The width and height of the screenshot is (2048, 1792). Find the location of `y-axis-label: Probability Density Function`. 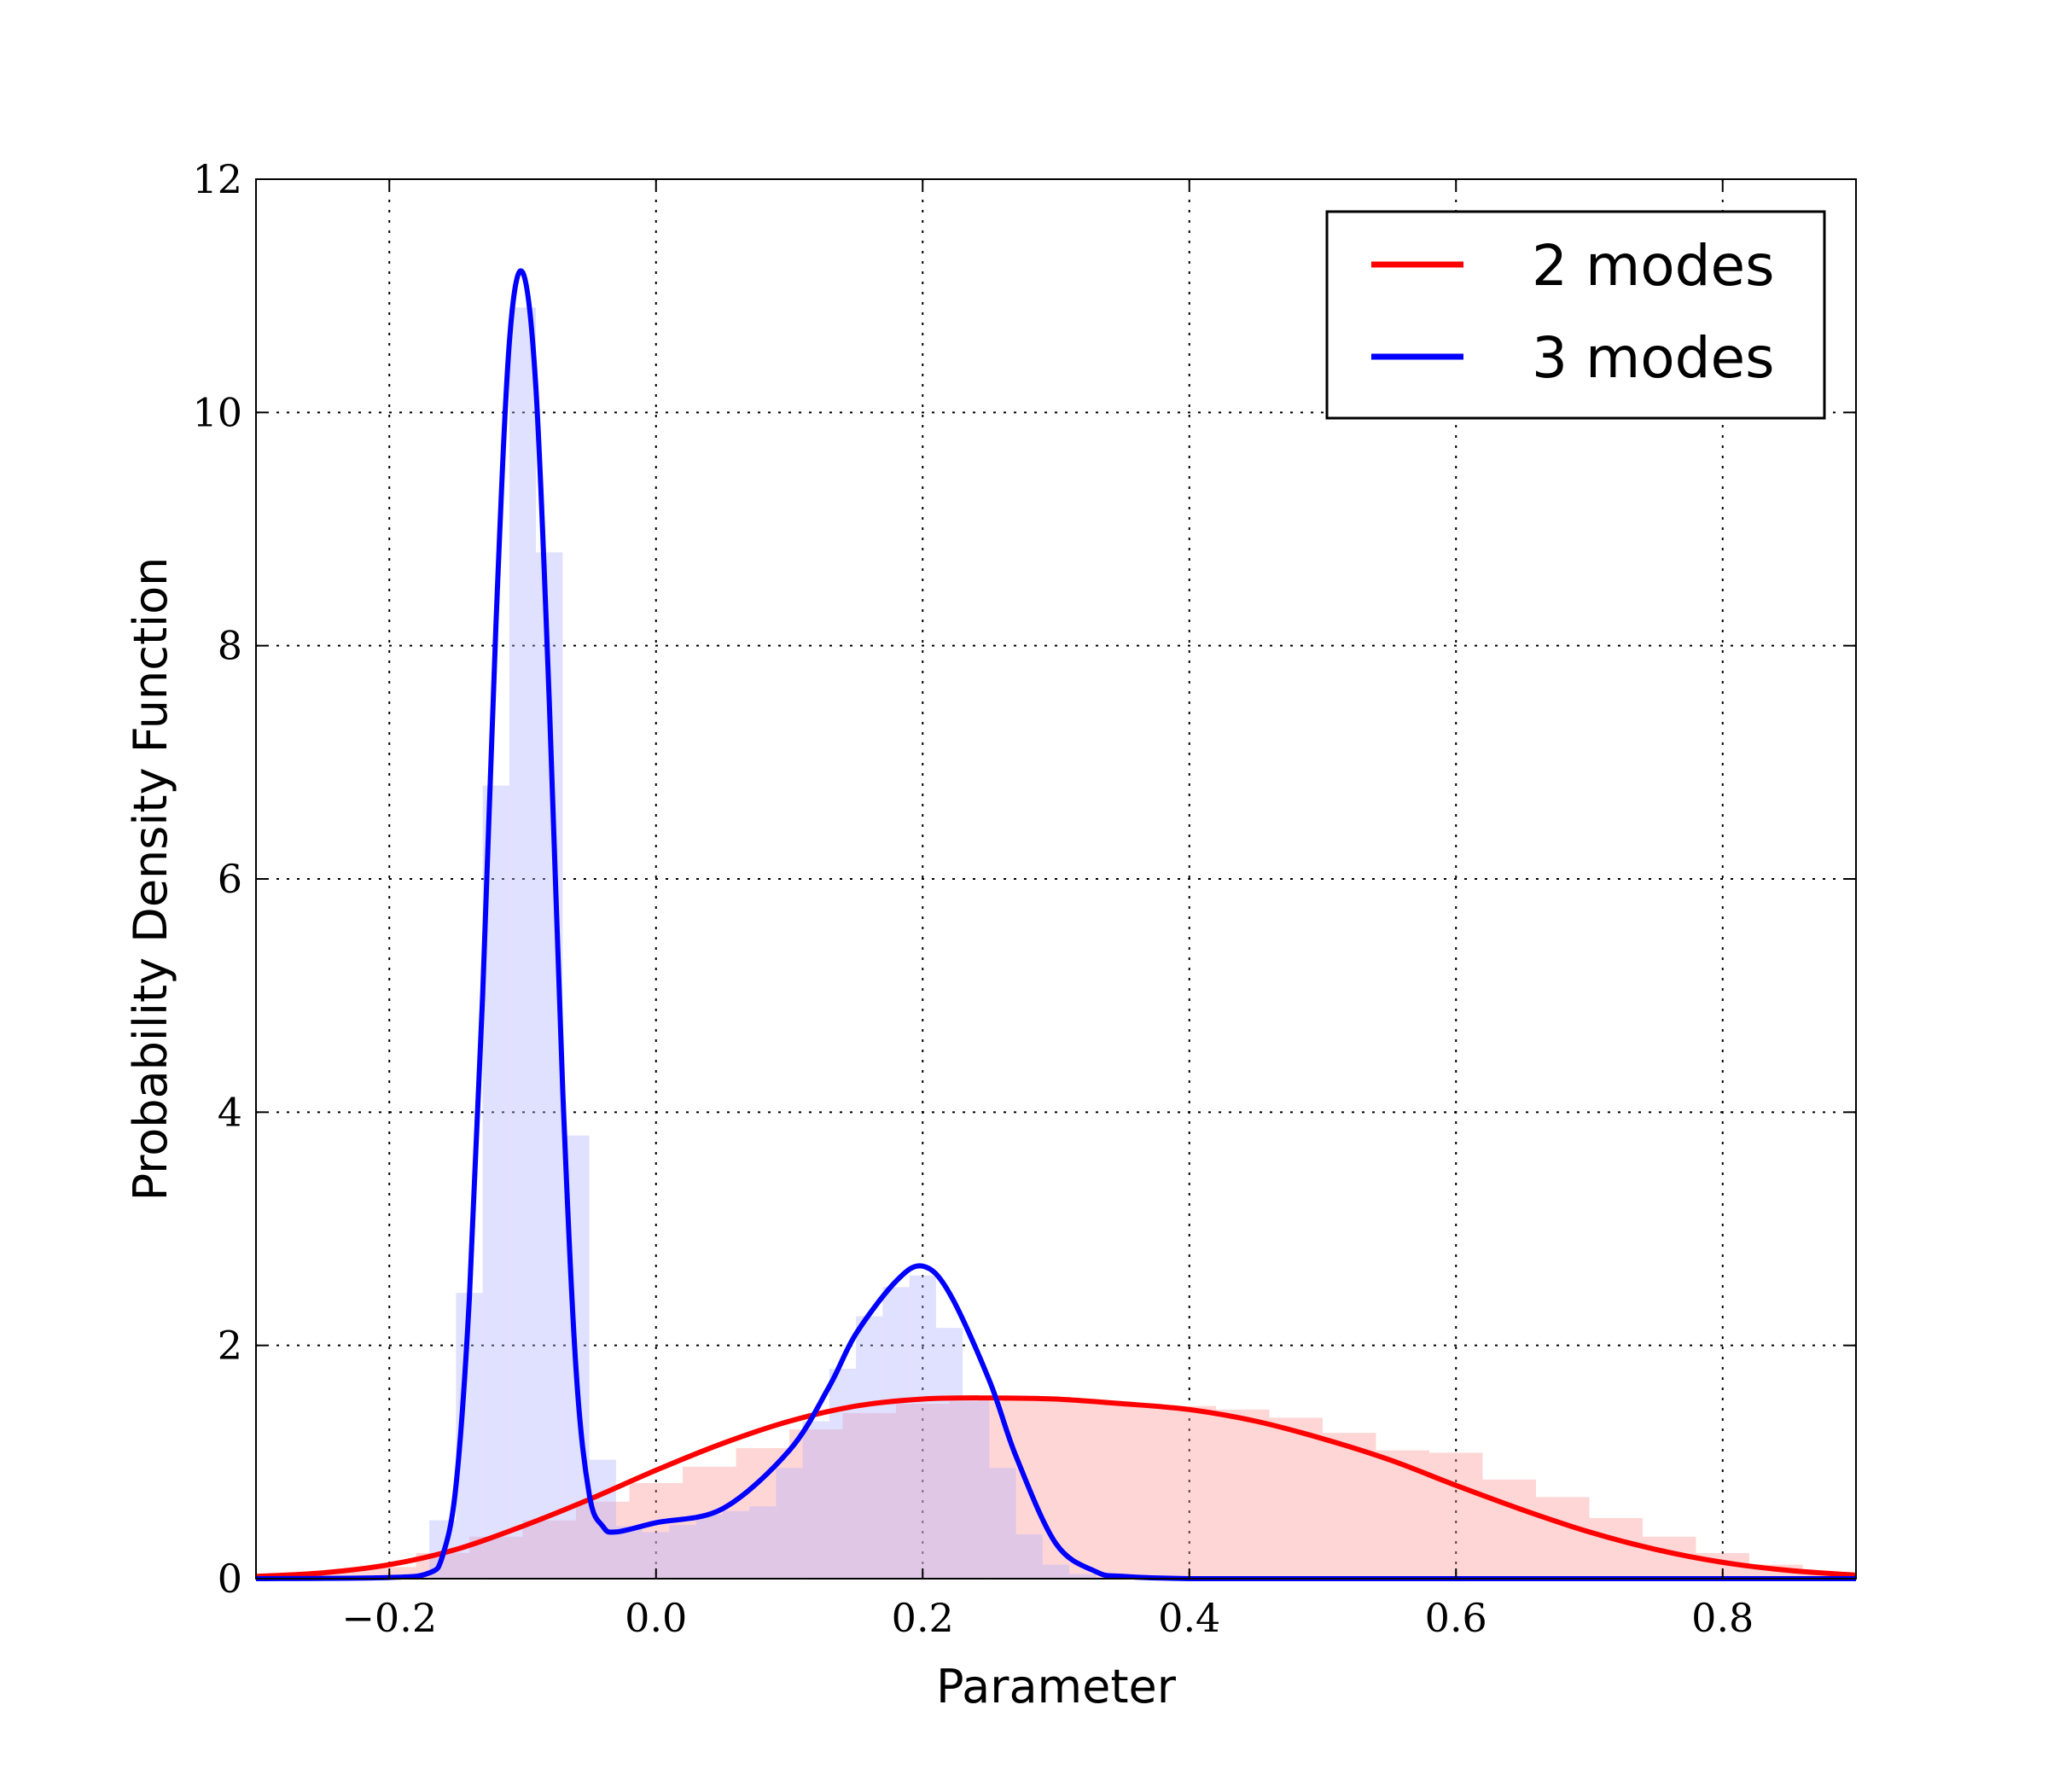

y-axis-label: Probability Density Function is located at coordinates (150, 879).